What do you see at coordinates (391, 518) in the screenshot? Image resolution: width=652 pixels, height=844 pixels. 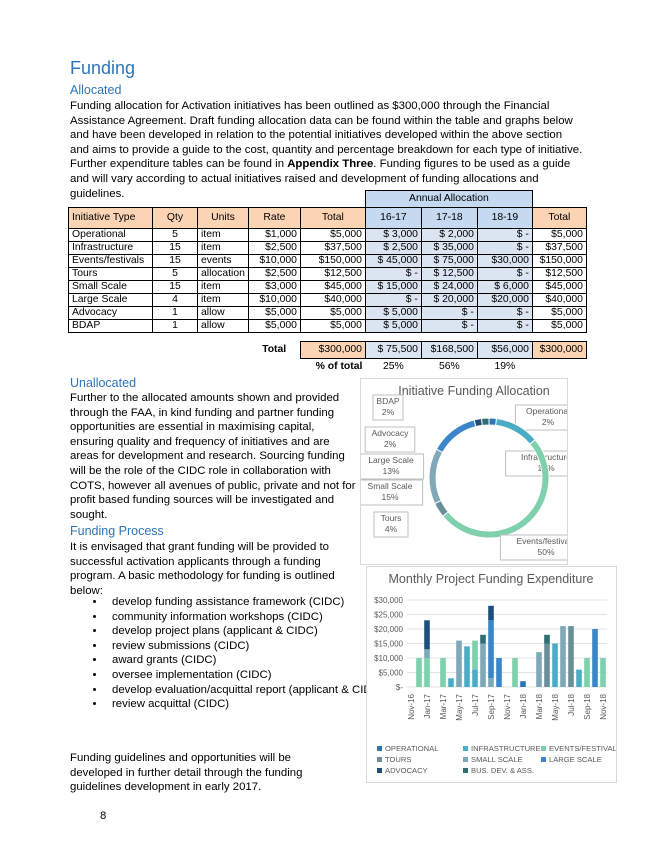 I see `slice-label: Tours` at bounding box center [391, 518].